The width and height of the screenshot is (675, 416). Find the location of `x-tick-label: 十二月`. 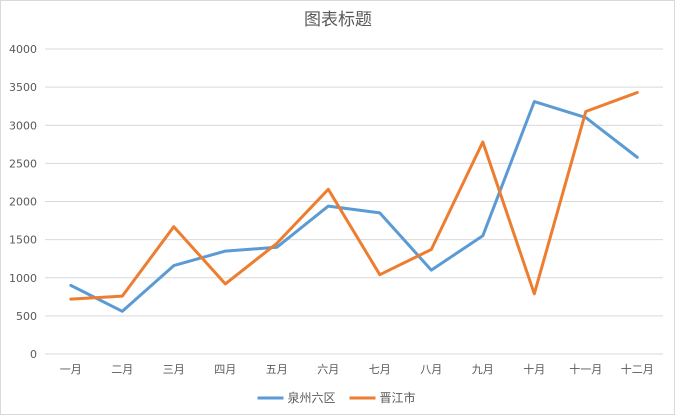

x-tick-label: 十二月 is located at coordinates (637, 369).